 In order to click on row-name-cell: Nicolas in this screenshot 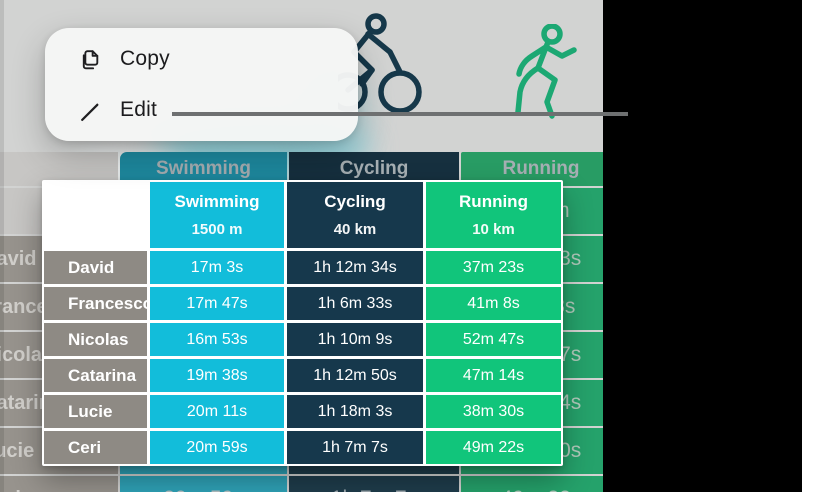, I will do `click(95, 339)`.